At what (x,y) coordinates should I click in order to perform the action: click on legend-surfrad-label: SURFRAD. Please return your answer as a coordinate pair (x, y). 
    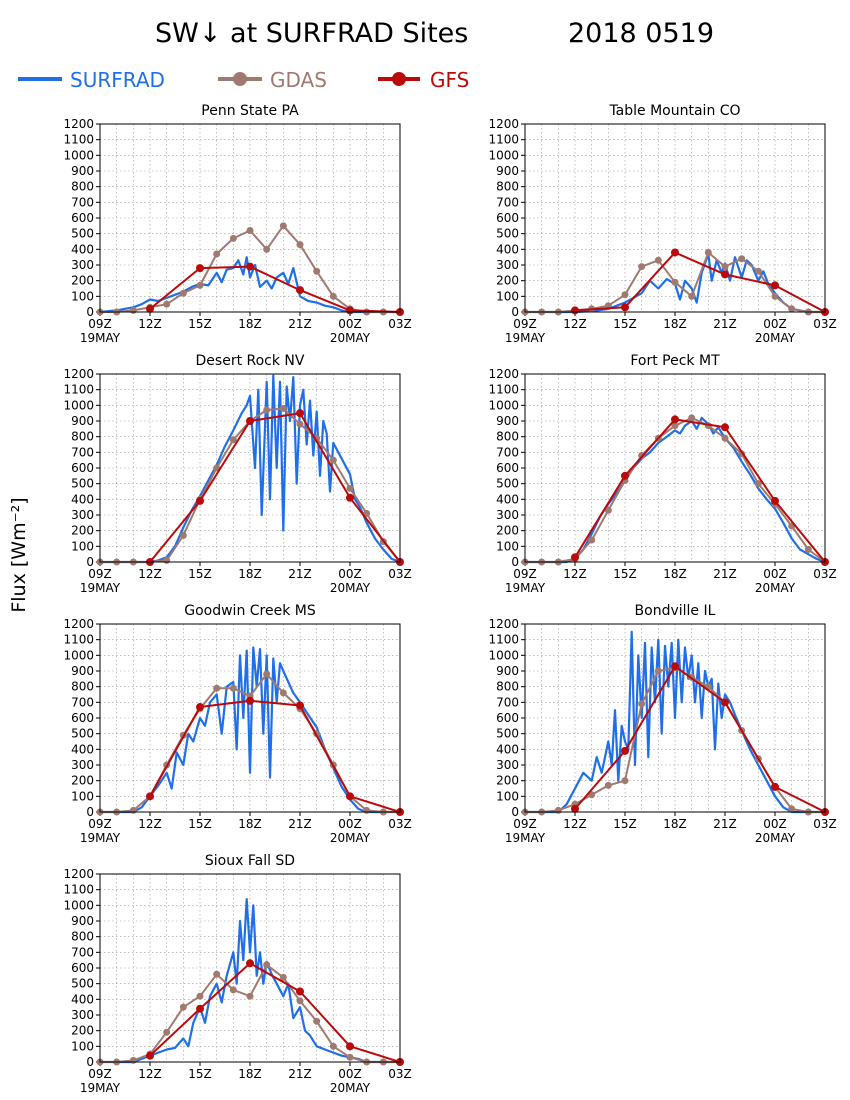
    Looking at the image, I should click on (117, 80).